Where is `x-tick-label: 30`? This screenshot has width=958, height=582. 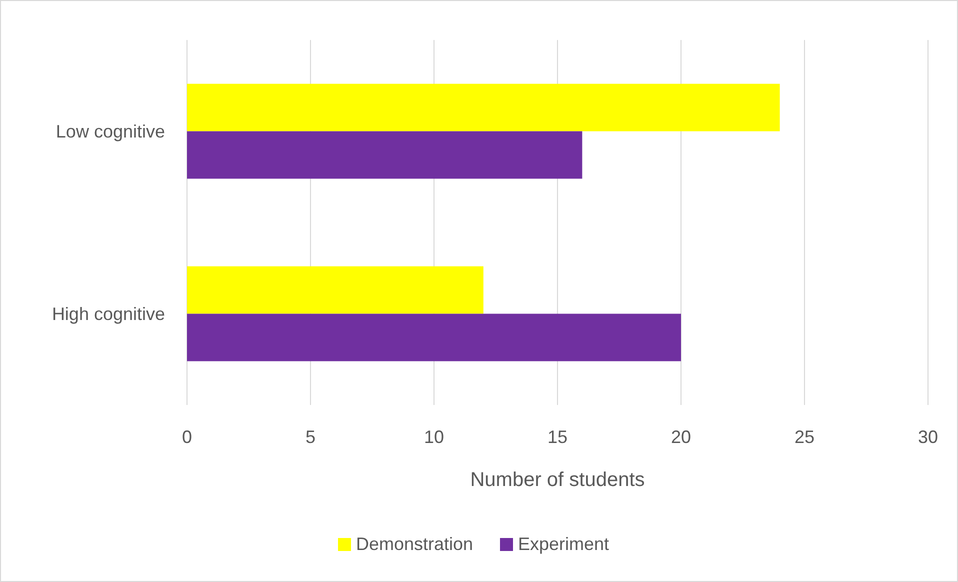
x-tick-label: 30 is located at coordinates (928, 437).